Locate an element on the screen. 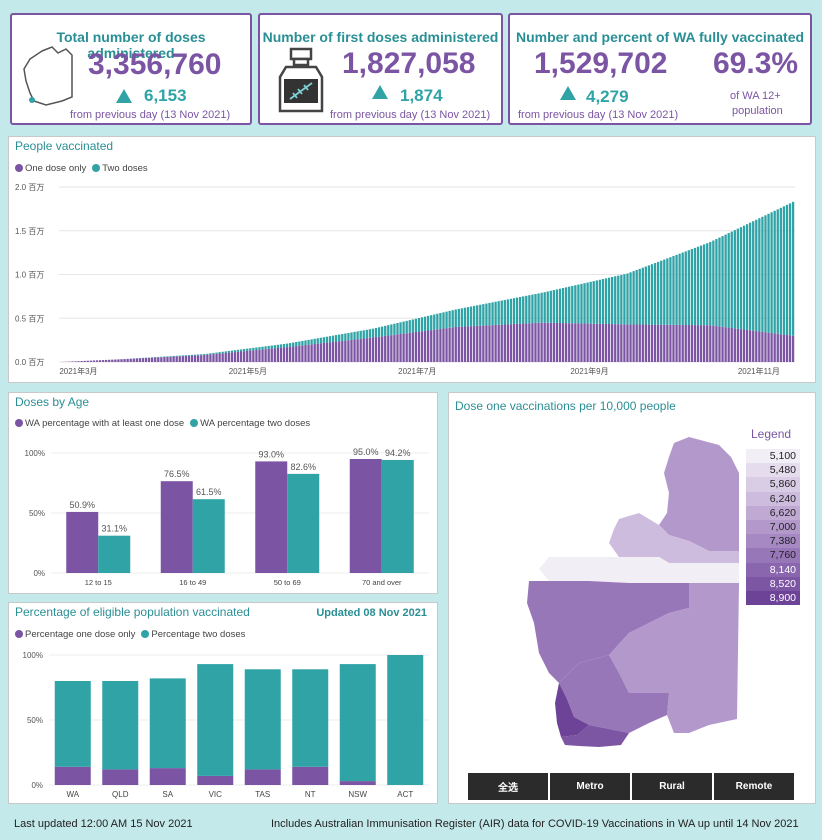 Image resolution: width=822 pixels, height=840 pixels. wa-choropleth-map is located at coordinates (624, 590).